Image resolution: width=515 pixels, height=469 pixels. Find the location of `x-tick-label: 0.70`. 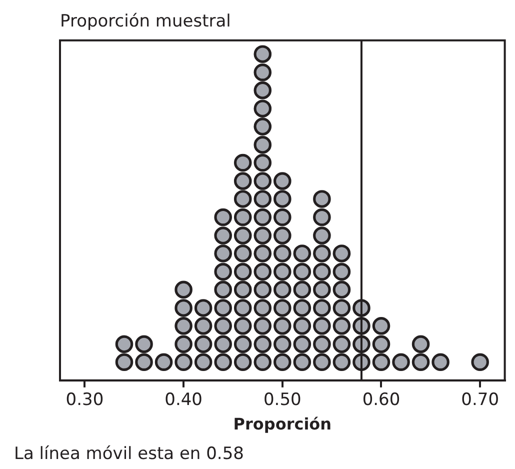

x-tick-label: 0.70 is located at coordinates (480, 400).